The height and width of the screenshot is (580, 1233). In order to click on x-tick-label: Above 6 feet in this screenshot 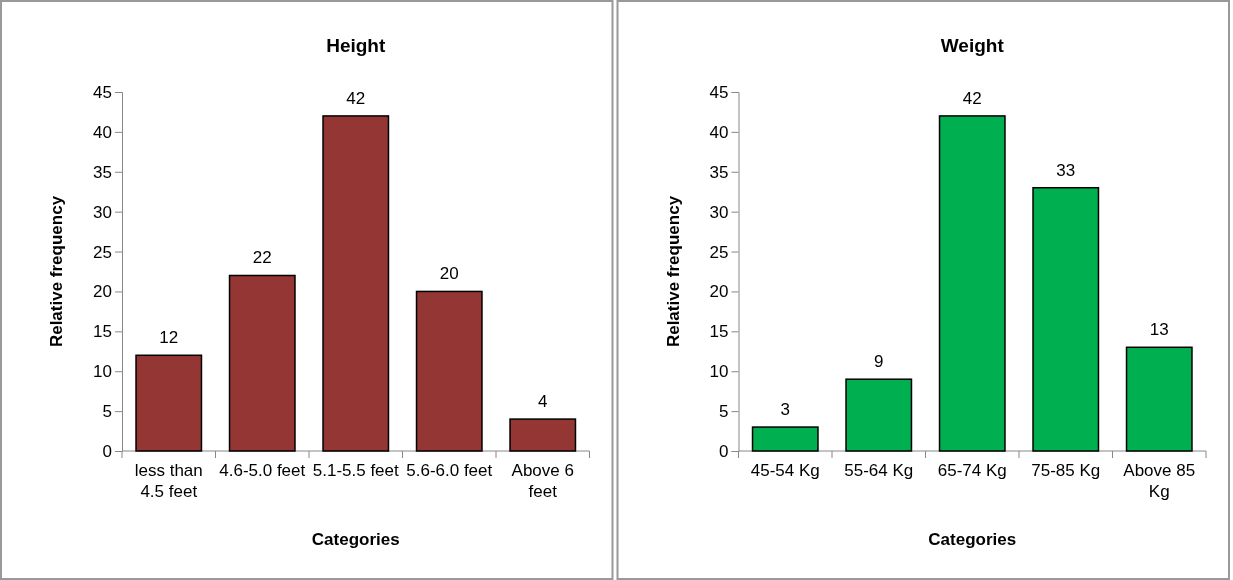, I will do `click(542, 481)`.